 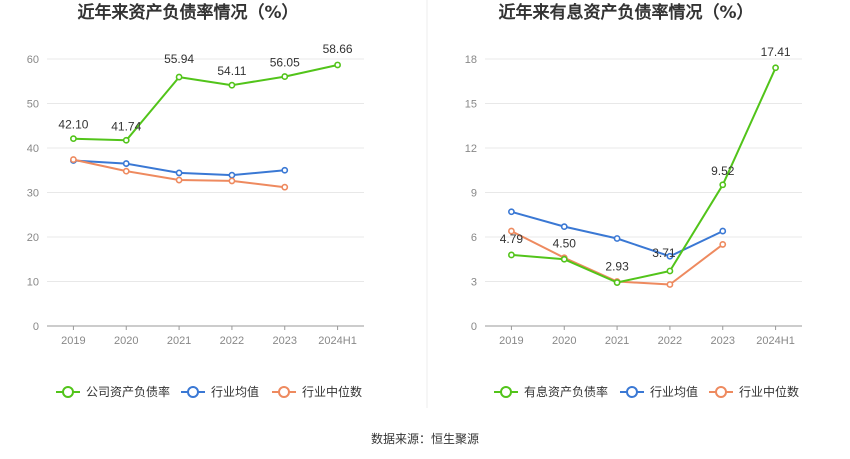 I want to click on data-label: 4.79, so click(x=512, y=239).